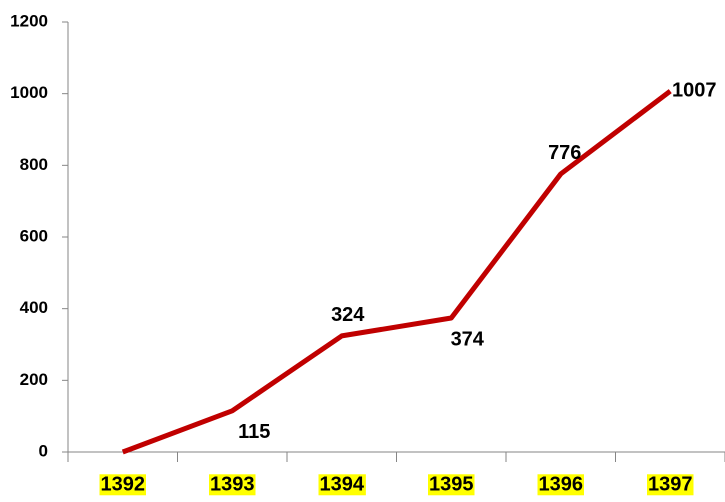  I want to click on x-tick-label: 1395, so click(451, 484).